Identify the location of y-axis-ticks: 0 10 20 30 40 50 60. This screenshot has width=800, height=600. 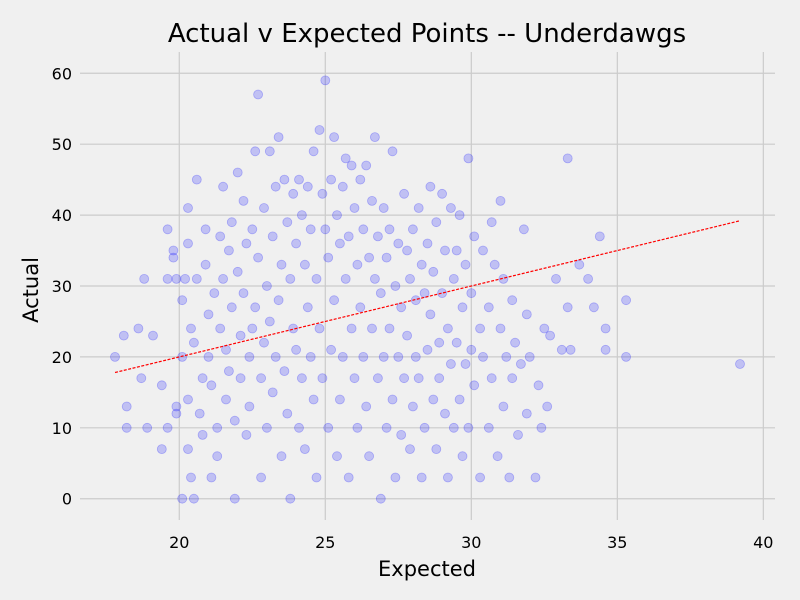
(62, 286).